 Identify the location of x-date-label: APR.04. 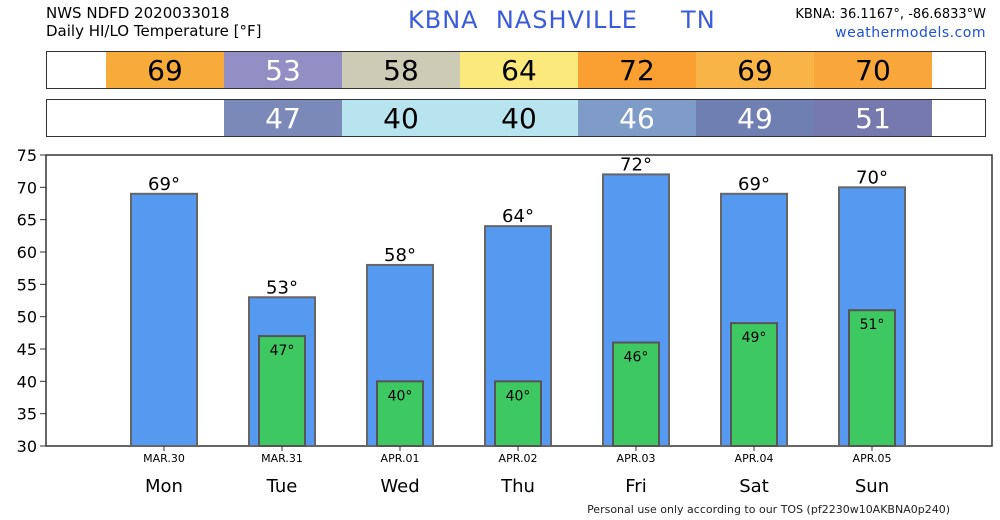
(754, 458).